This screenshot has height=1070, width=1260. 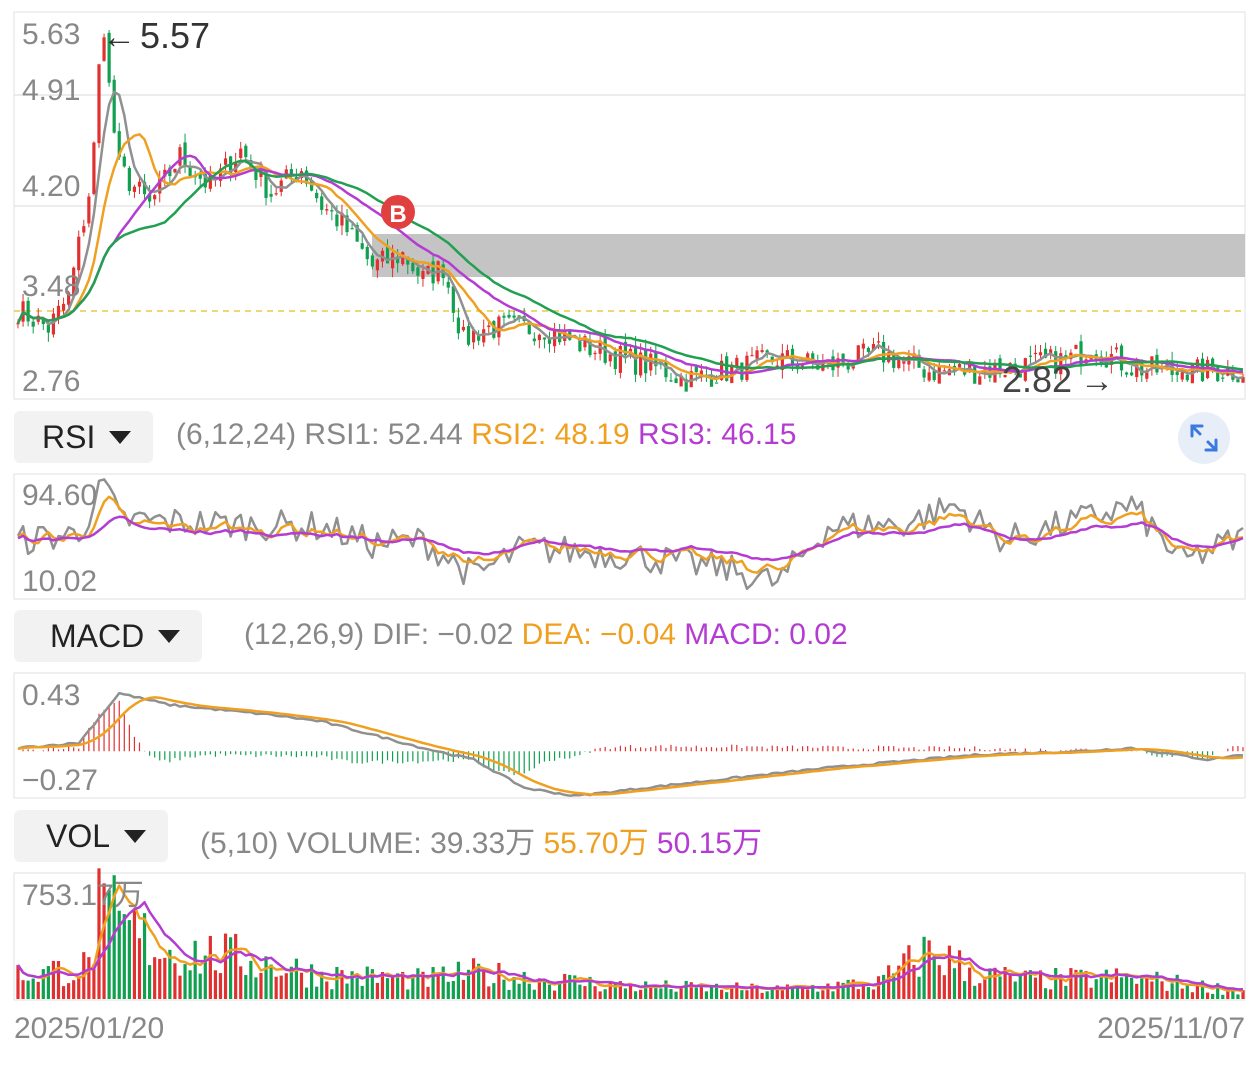 What do you see at coordinates (598, 634) in the screenshot?
I see `dea-value: DEA: −0.04` at bounding box center [598, 634].